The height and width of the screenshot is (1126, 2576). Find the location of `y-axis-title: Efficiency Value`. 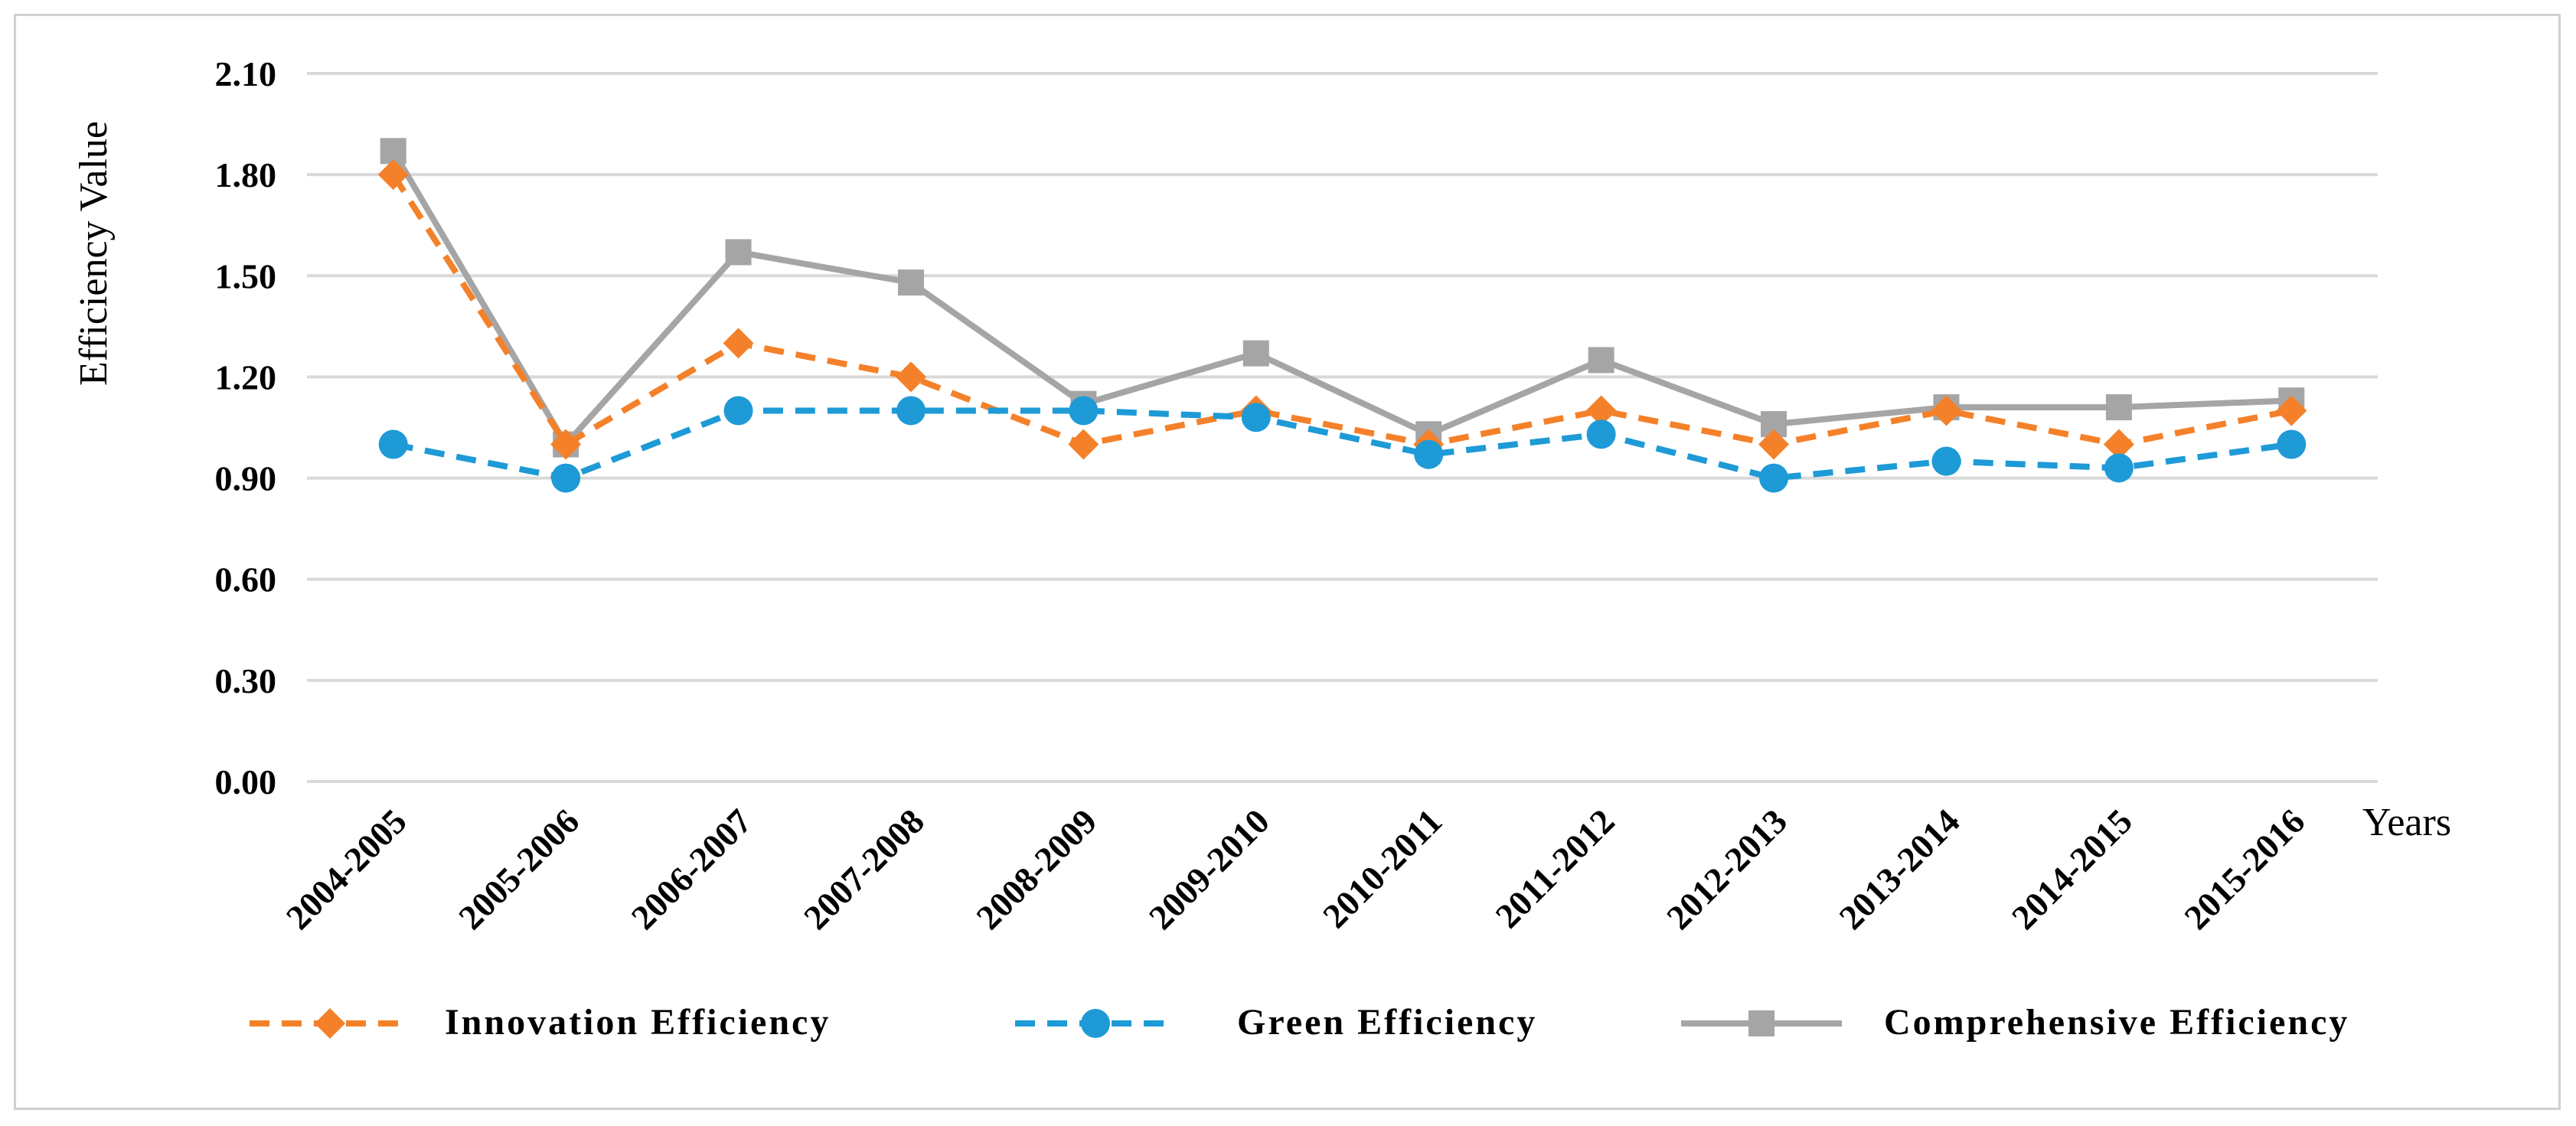

y-axis-title: Efficiency Value is located at coordinates (94, 253).